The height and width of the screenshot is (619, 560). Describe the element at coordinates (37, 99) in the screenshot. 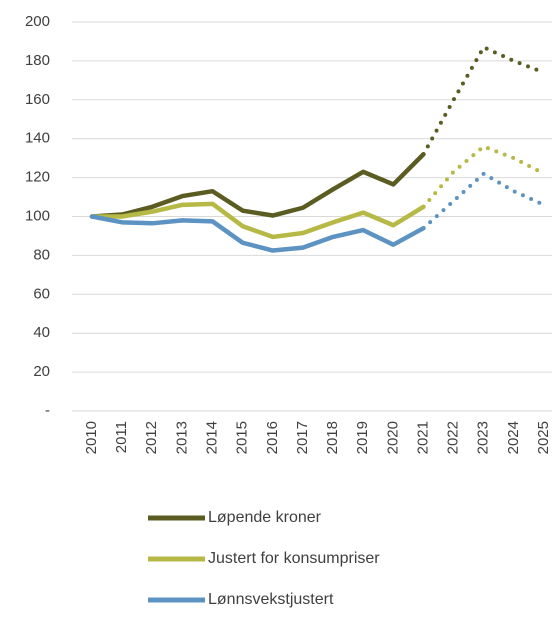

I see `y-tick-label: 160` at that location.